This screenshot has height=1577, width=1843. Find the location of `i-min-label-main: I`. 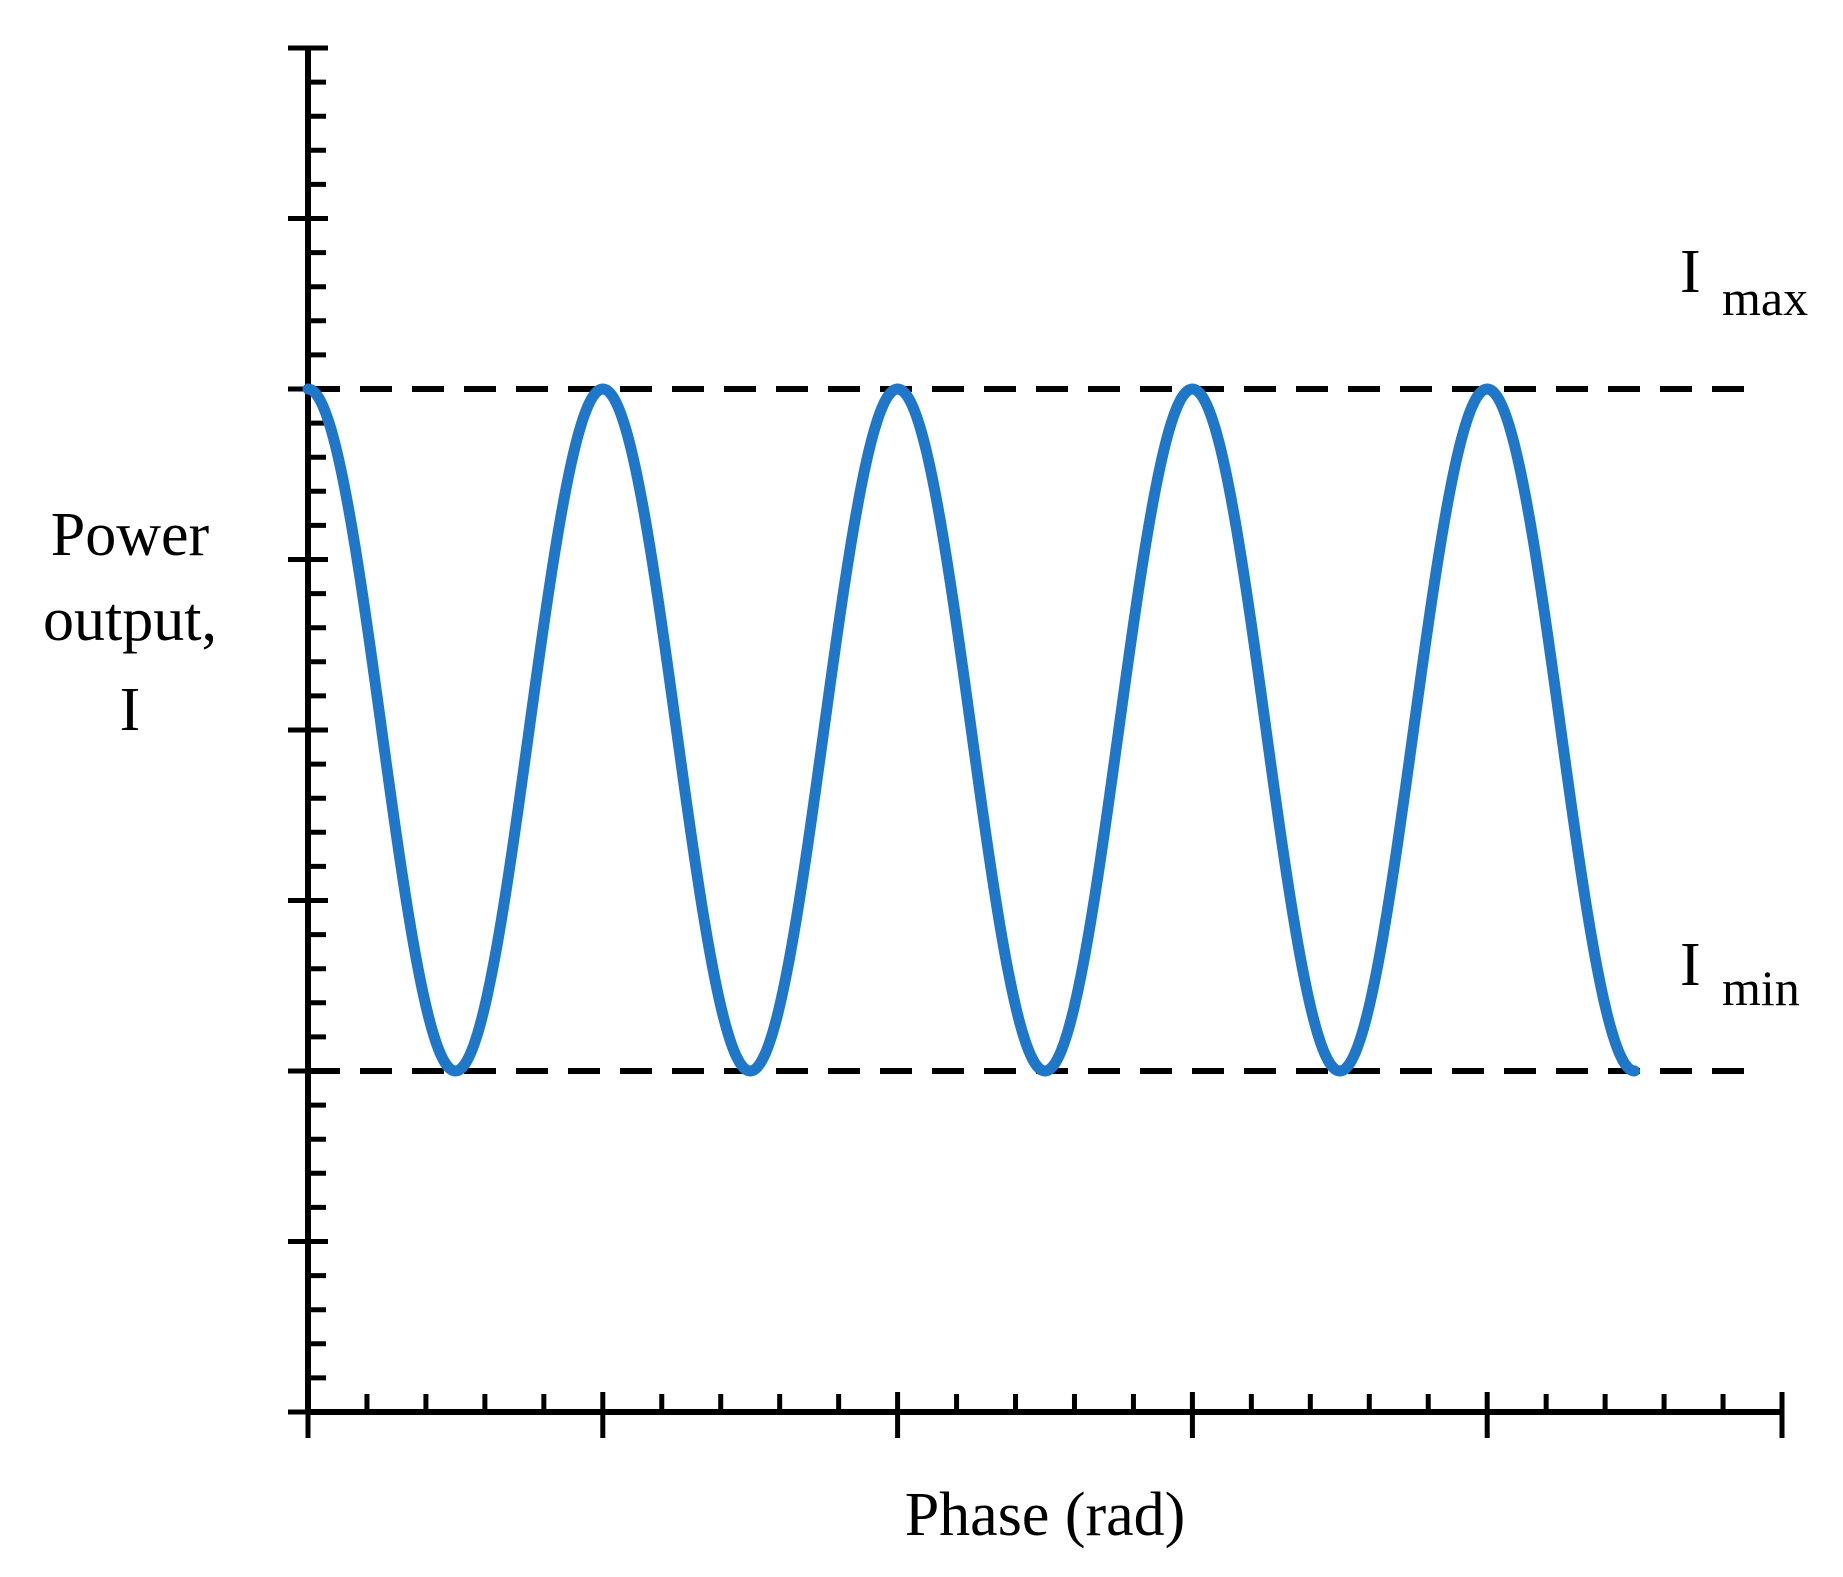

i-min-label-main: I is located at coordinates (1690, 965).